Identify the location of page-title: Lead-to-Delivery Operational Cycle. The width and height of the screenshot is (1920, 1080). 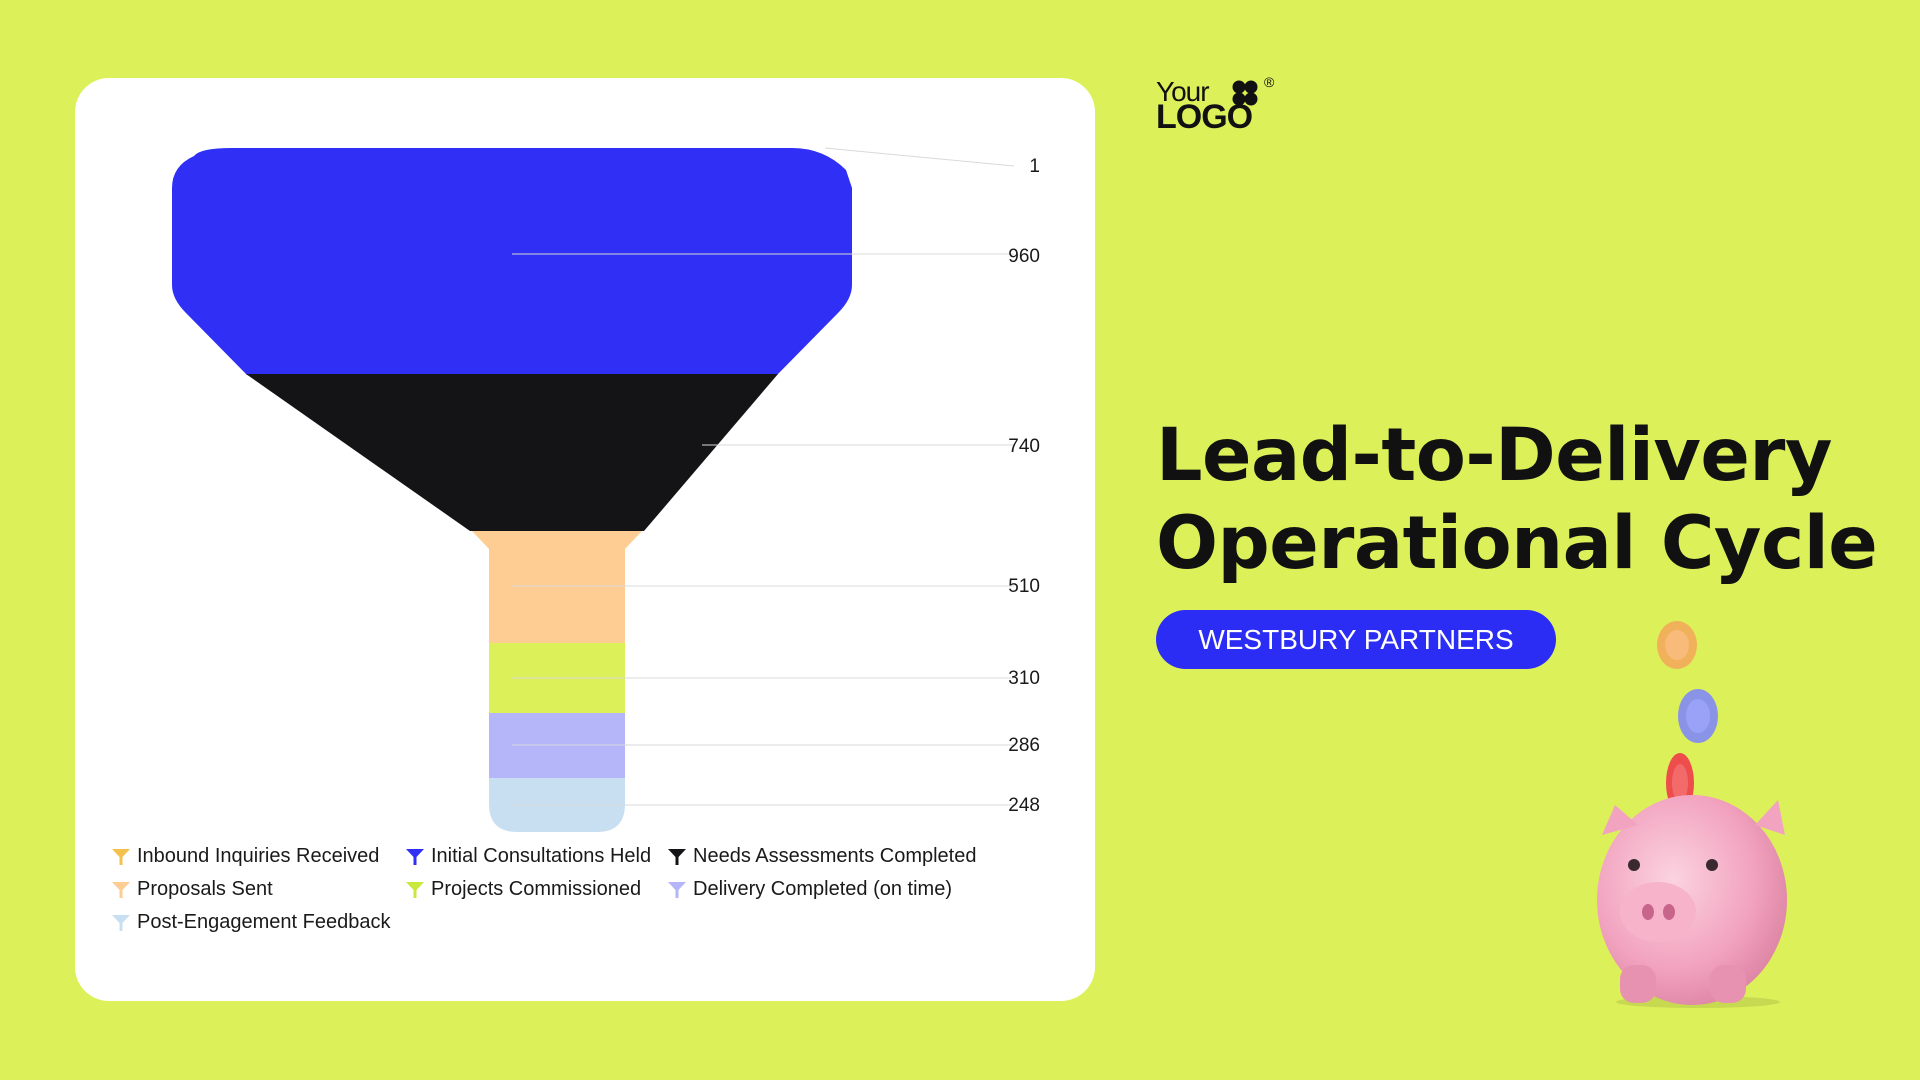
(1517, 500).